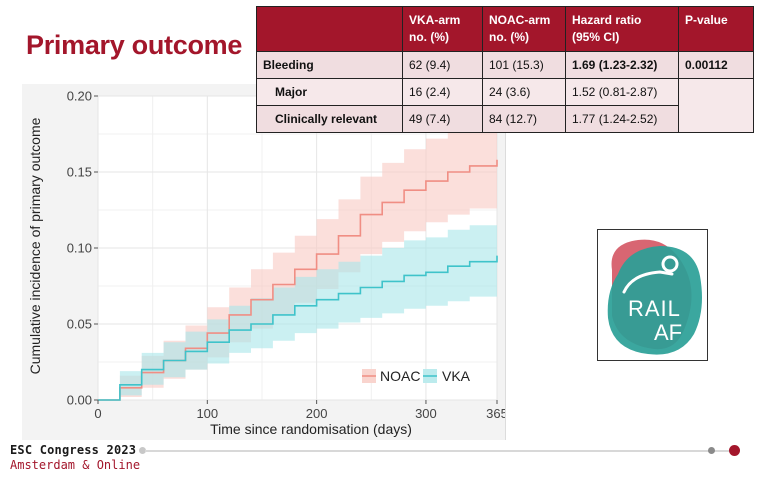 The image size is (759, 491). Describe the element at coordinates (79, 172) in the screenshot. I see `y-tick-label: 0.15` at that location.